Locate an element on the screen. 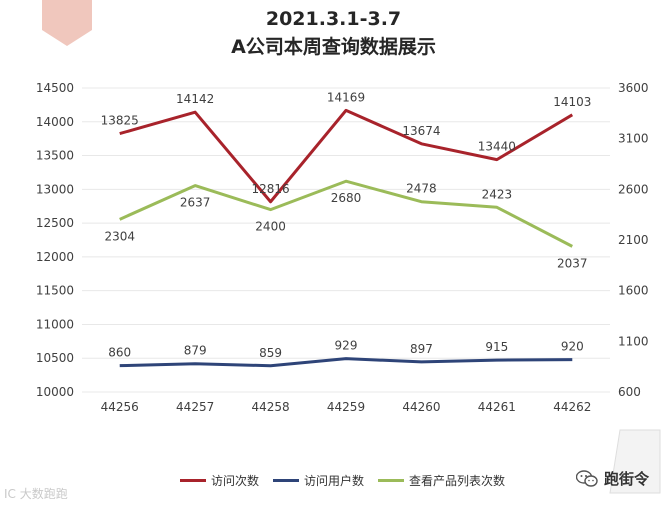 This screenshot has height=509, width=667. data-label: 12816 is located at coordinates (270, 189).